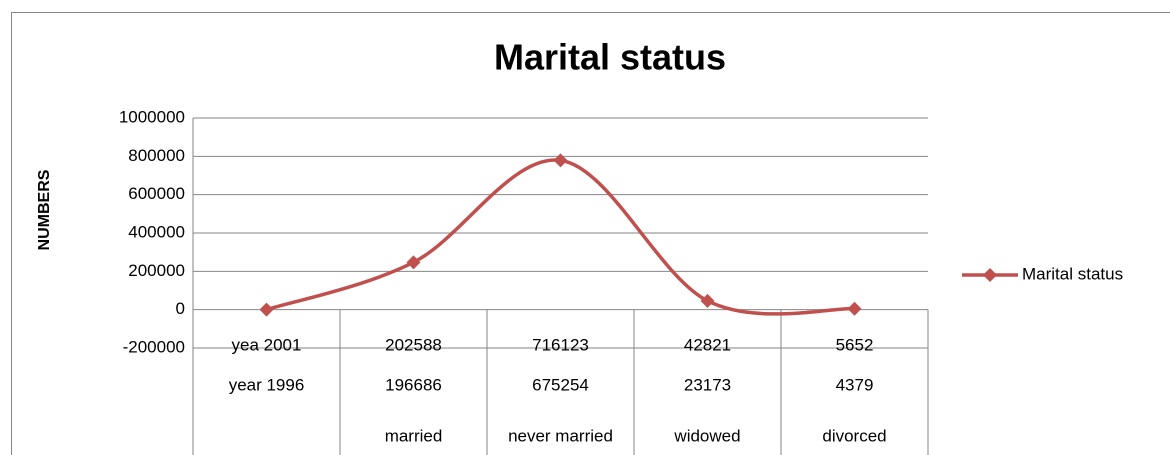 This screenshot has height=455, width=1170. I want to click on x-tick-label: 716123, so click(560, 344).